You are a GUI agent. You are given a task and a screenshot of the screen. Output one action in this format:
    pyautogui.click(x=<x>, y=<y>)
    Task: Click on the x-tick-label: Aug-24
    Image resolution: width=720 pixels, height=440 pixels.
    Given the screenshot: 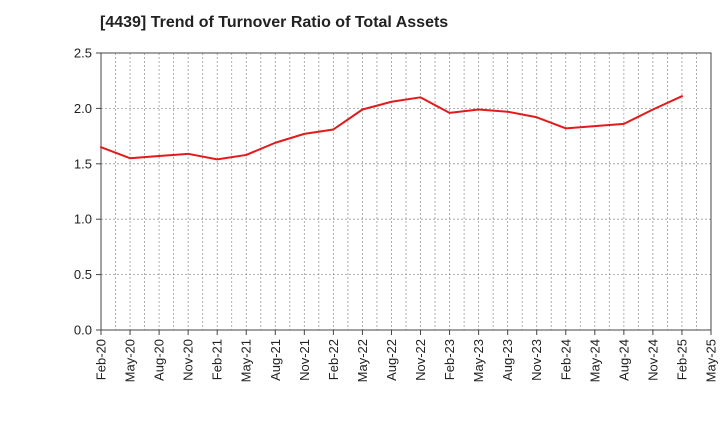 What is the action you would take?
    pyautogui.click(x=623, y=360)
    